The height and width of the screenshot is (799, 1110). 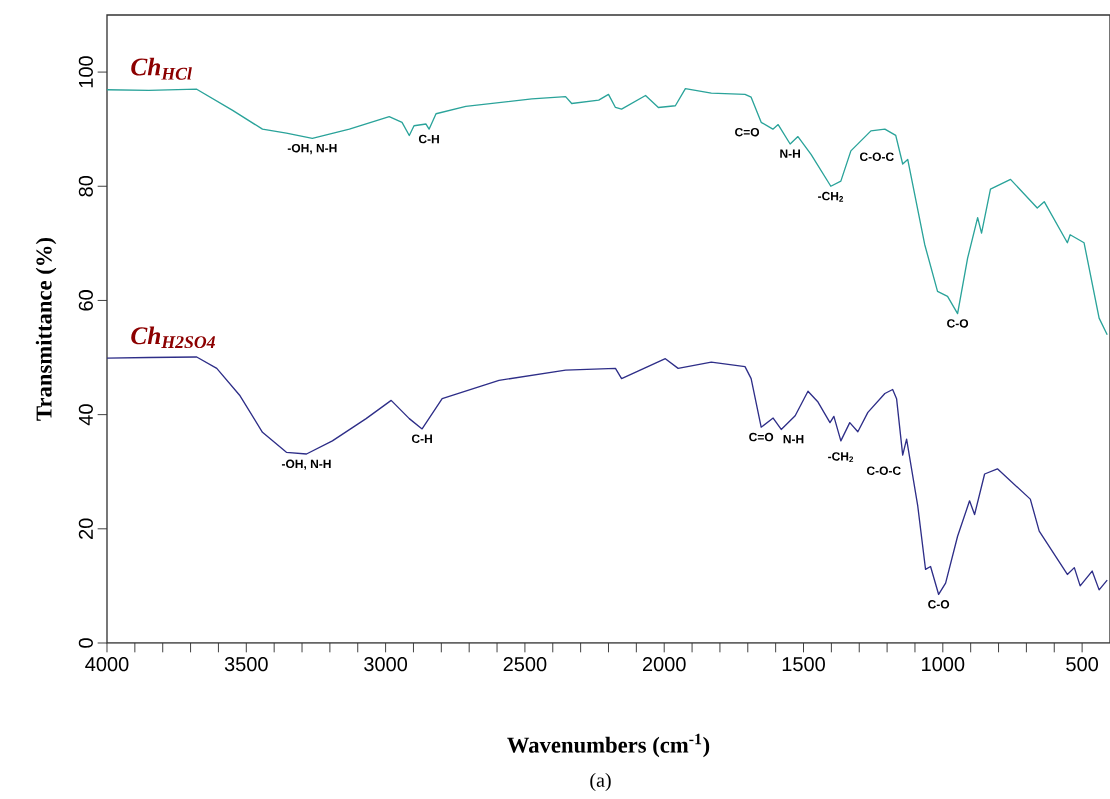 I want to click on series-label: Ch$_{HCl}$, so click(x=161, y=68).